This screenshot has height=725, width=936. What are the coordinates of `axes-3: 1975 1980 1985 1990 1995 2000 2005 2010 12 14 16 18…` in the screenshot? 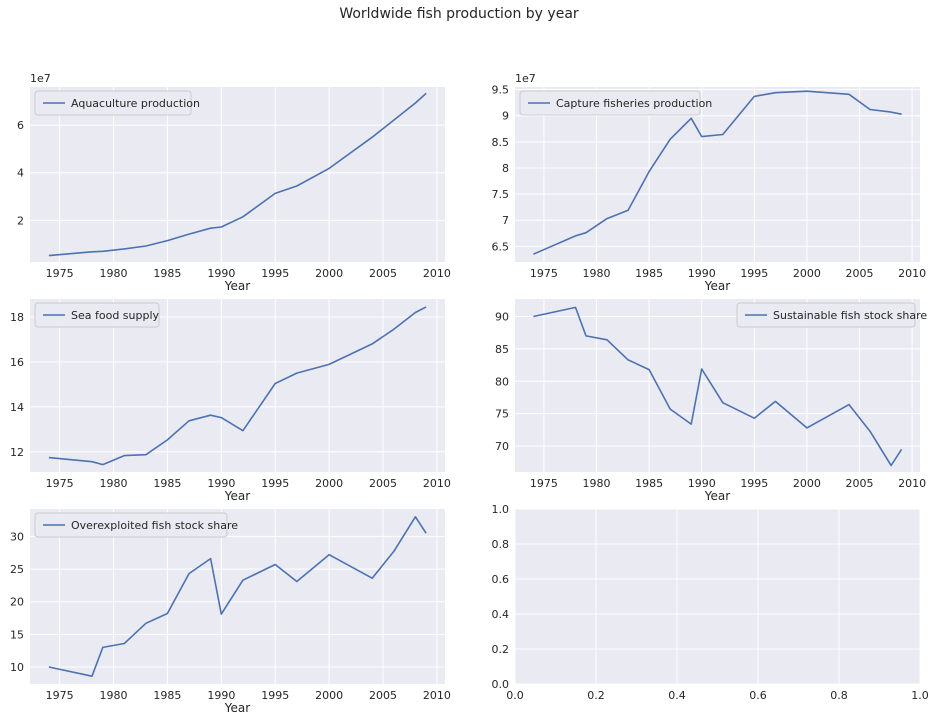 It's located at (230, 401).